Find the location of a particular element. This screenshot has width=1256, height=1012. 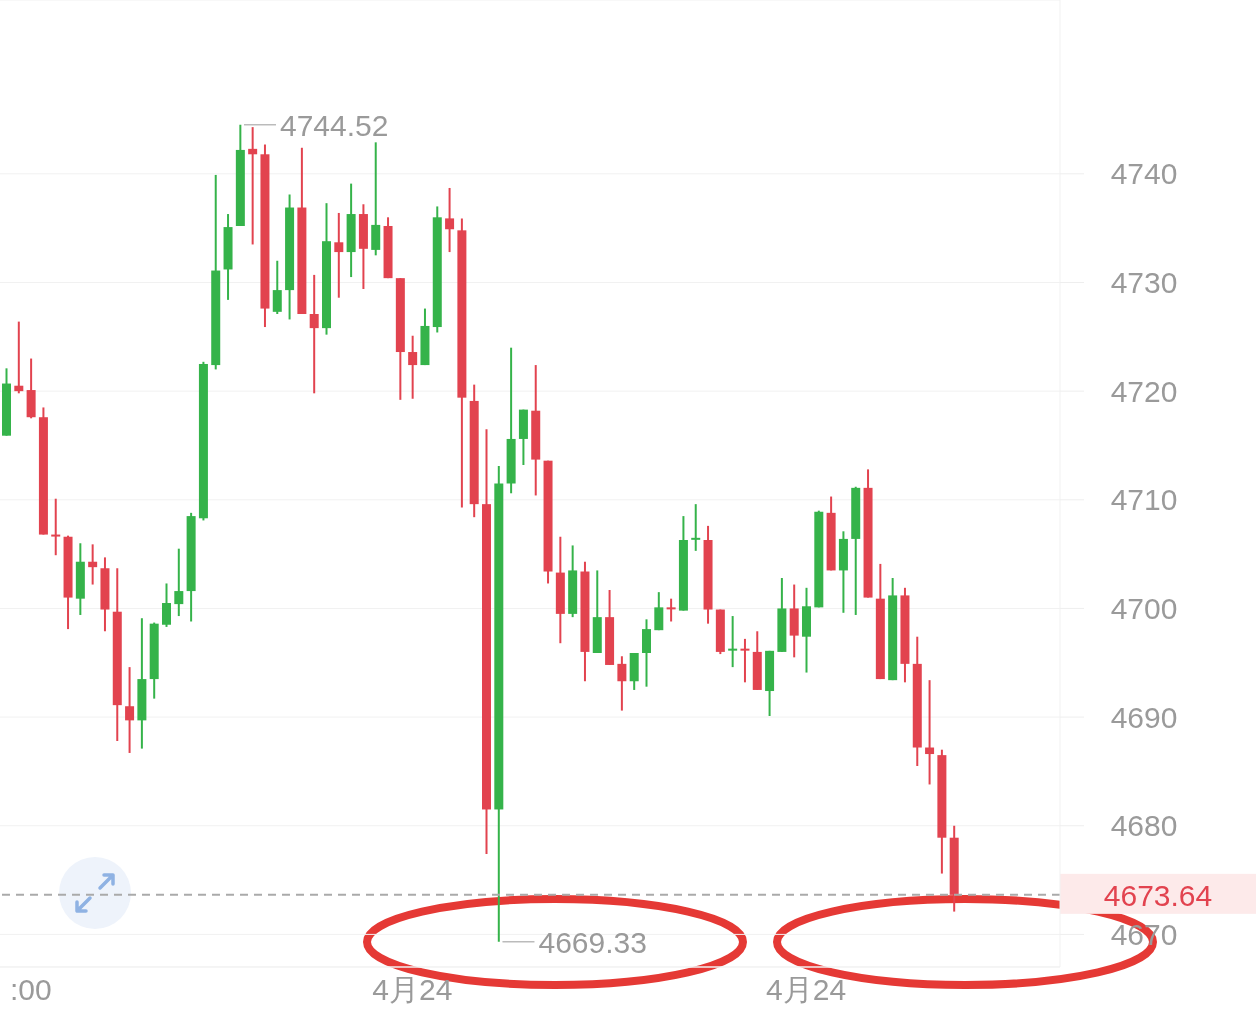

x-tick-label: :00 is located at coordinates (30, 990).